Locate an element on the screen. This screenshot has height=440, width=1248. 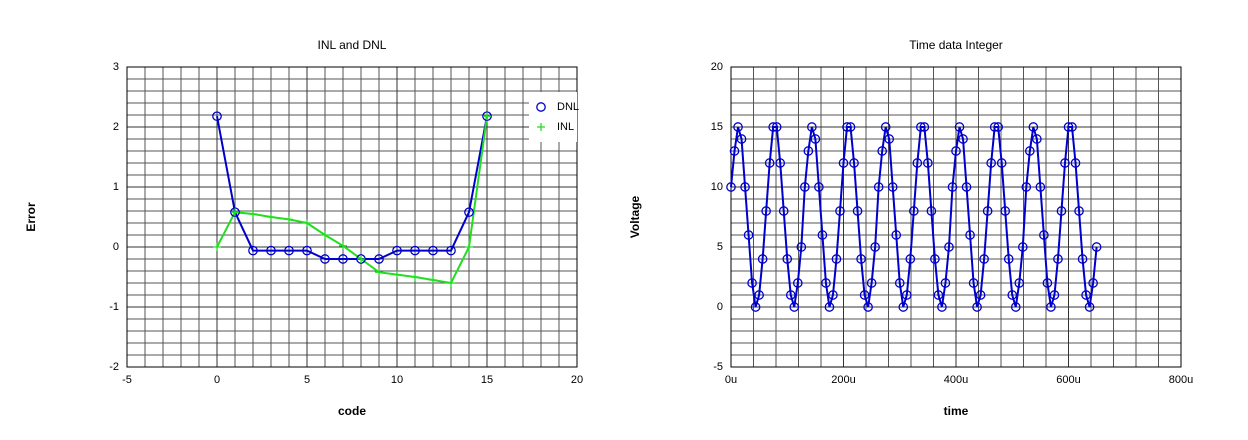
x-axis-label: time is located at coordinates (956, 411).